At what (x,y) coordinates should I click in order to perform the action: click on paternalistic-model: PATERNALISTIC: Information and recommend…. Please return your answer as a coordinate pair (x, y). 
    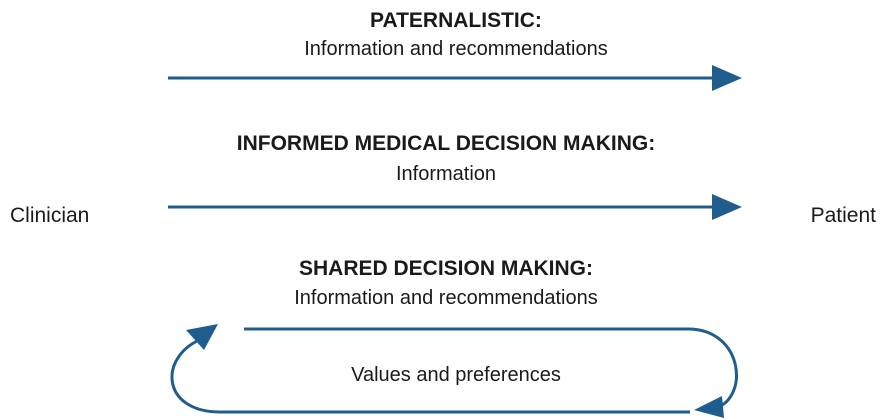
    Looking at the image, I should click on (455, 50).